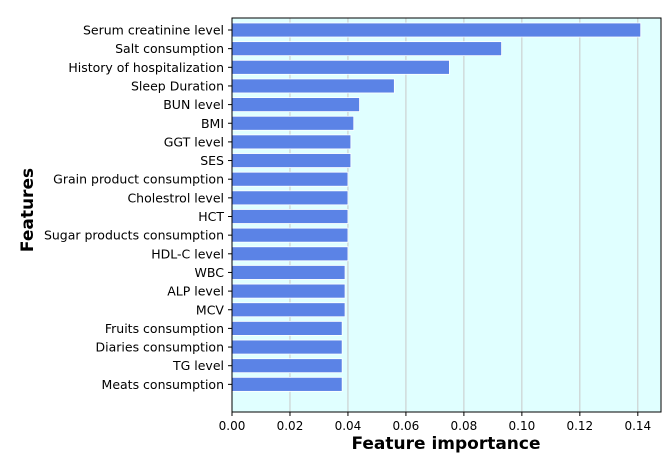  I want to click on y-tick-label: BMI, so click(212, 123).